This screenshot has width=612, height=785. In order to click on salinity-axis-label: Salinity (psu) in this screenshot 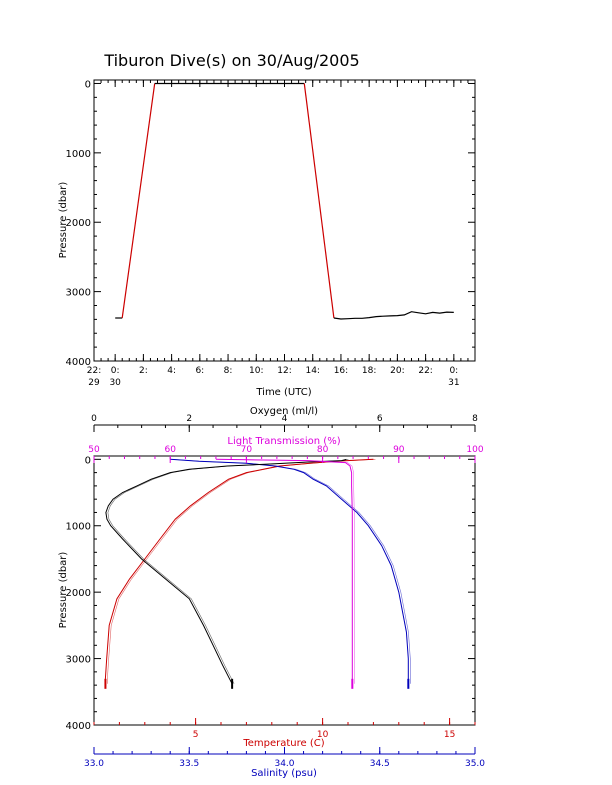, I will do `click(284, 773)`.